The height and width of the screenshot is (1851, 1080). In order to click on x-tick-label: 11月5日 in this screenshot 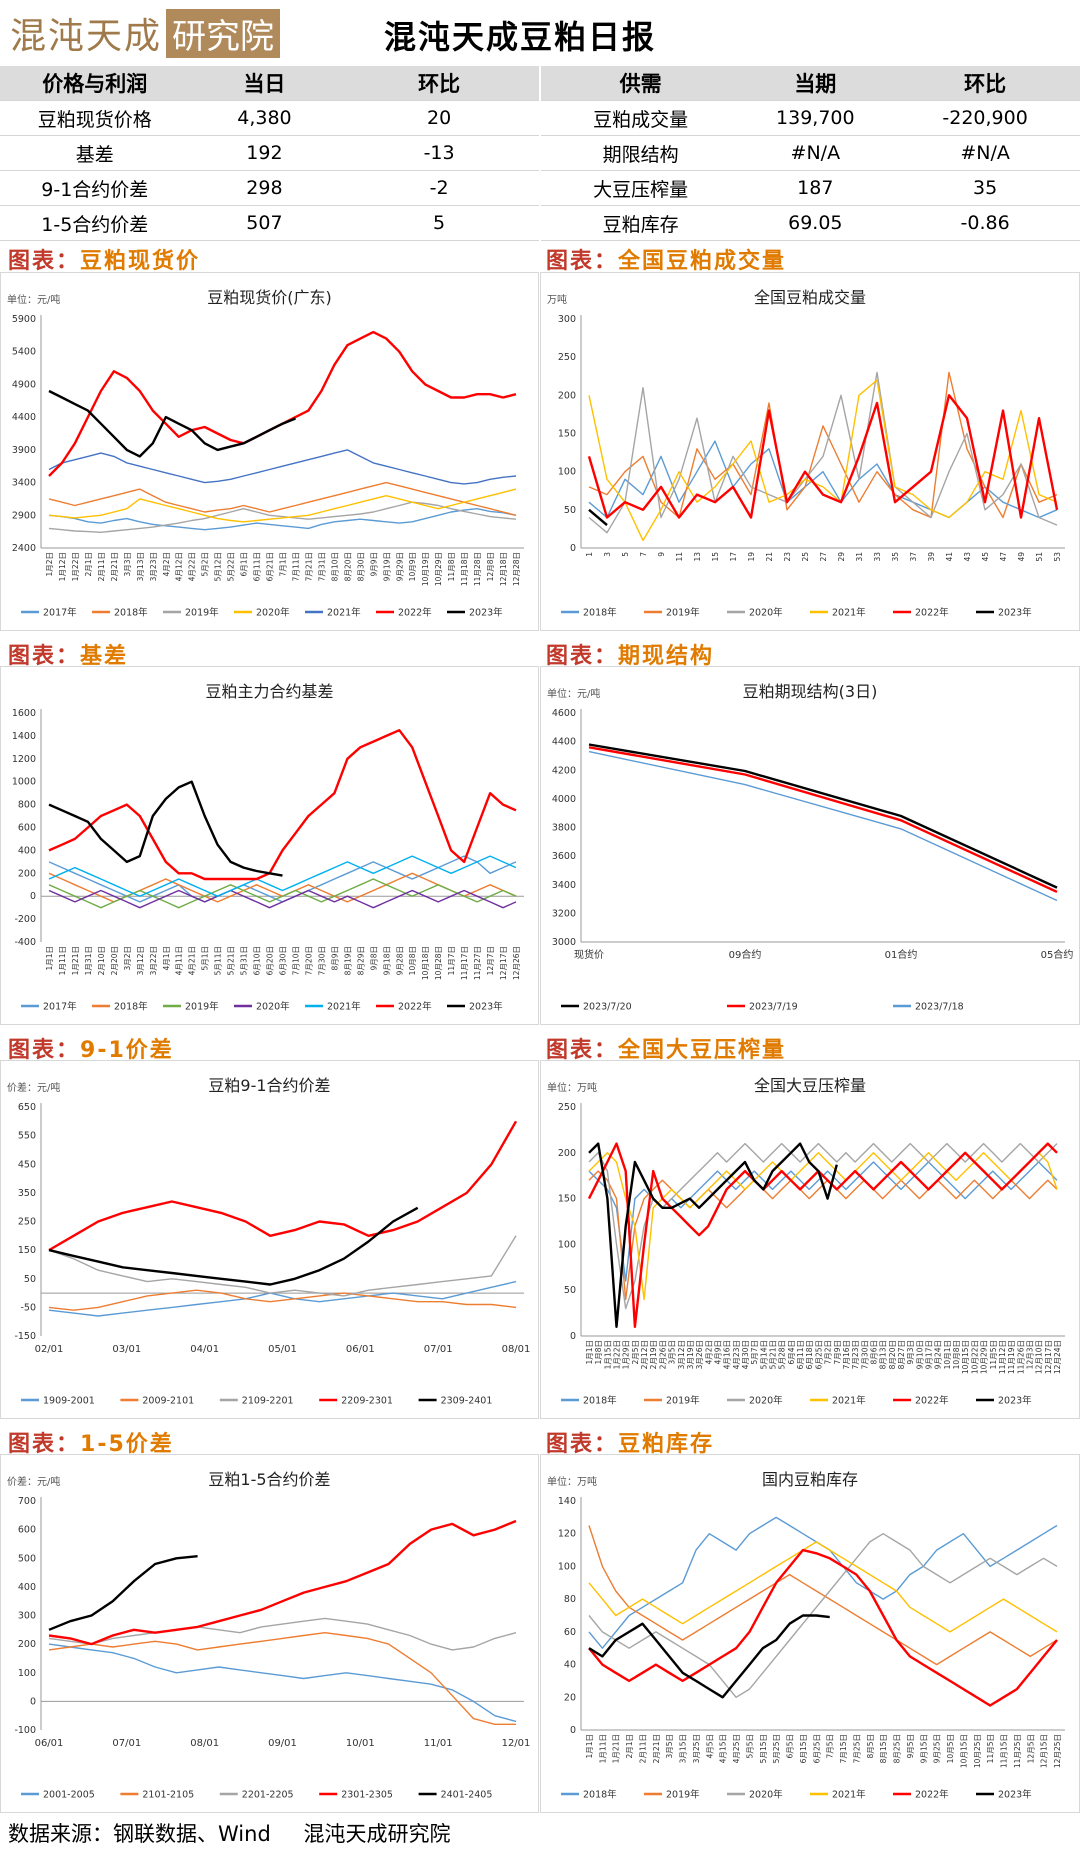, I will do `click(993, 1354)`.